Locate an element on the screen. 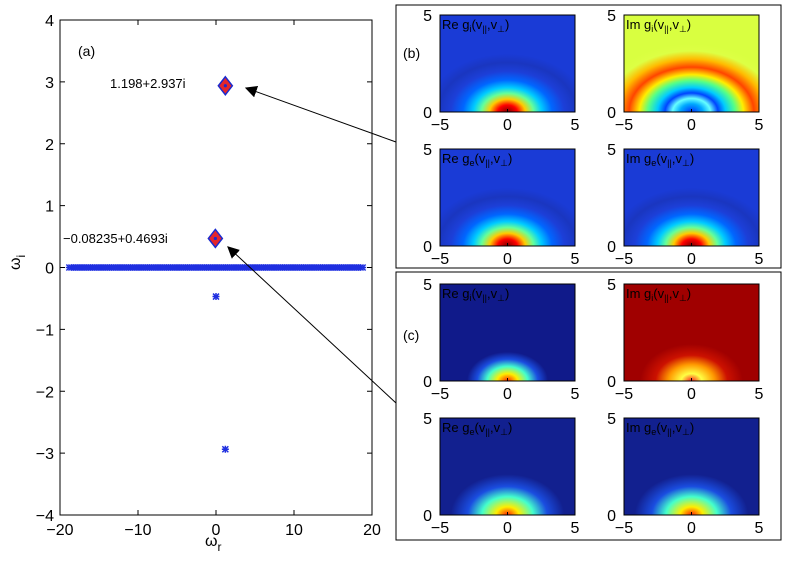 This screenshot has width=789, height=575. y-tick-label: −3 is located at coordinates (45, 454).